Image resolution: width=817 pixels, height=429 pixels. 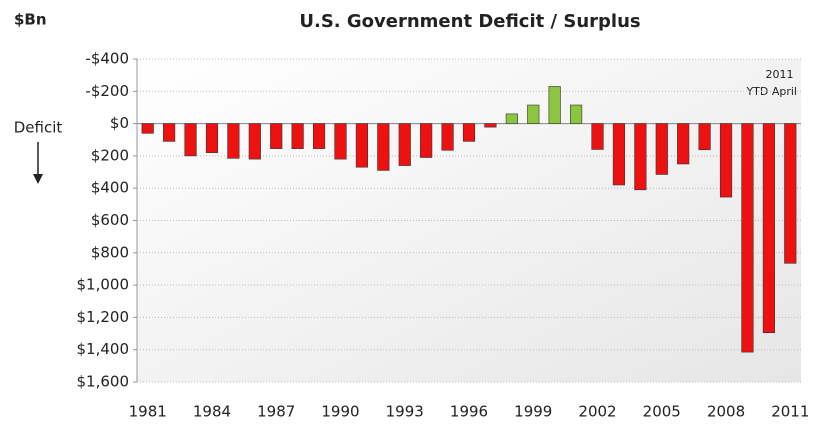 I want to click on y-tick-label: -$200, so click(x=107, y=91).